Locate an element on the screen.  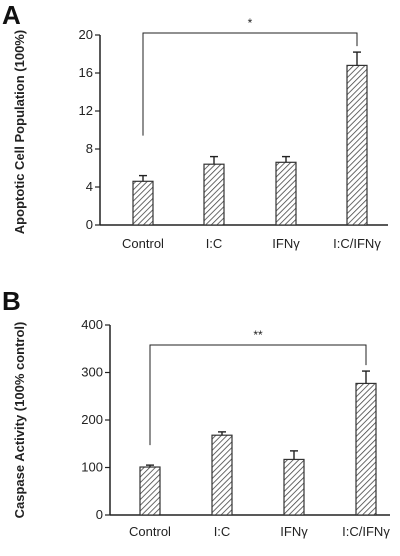
y-tick-label: 100 is located at coordinates (92, 467).